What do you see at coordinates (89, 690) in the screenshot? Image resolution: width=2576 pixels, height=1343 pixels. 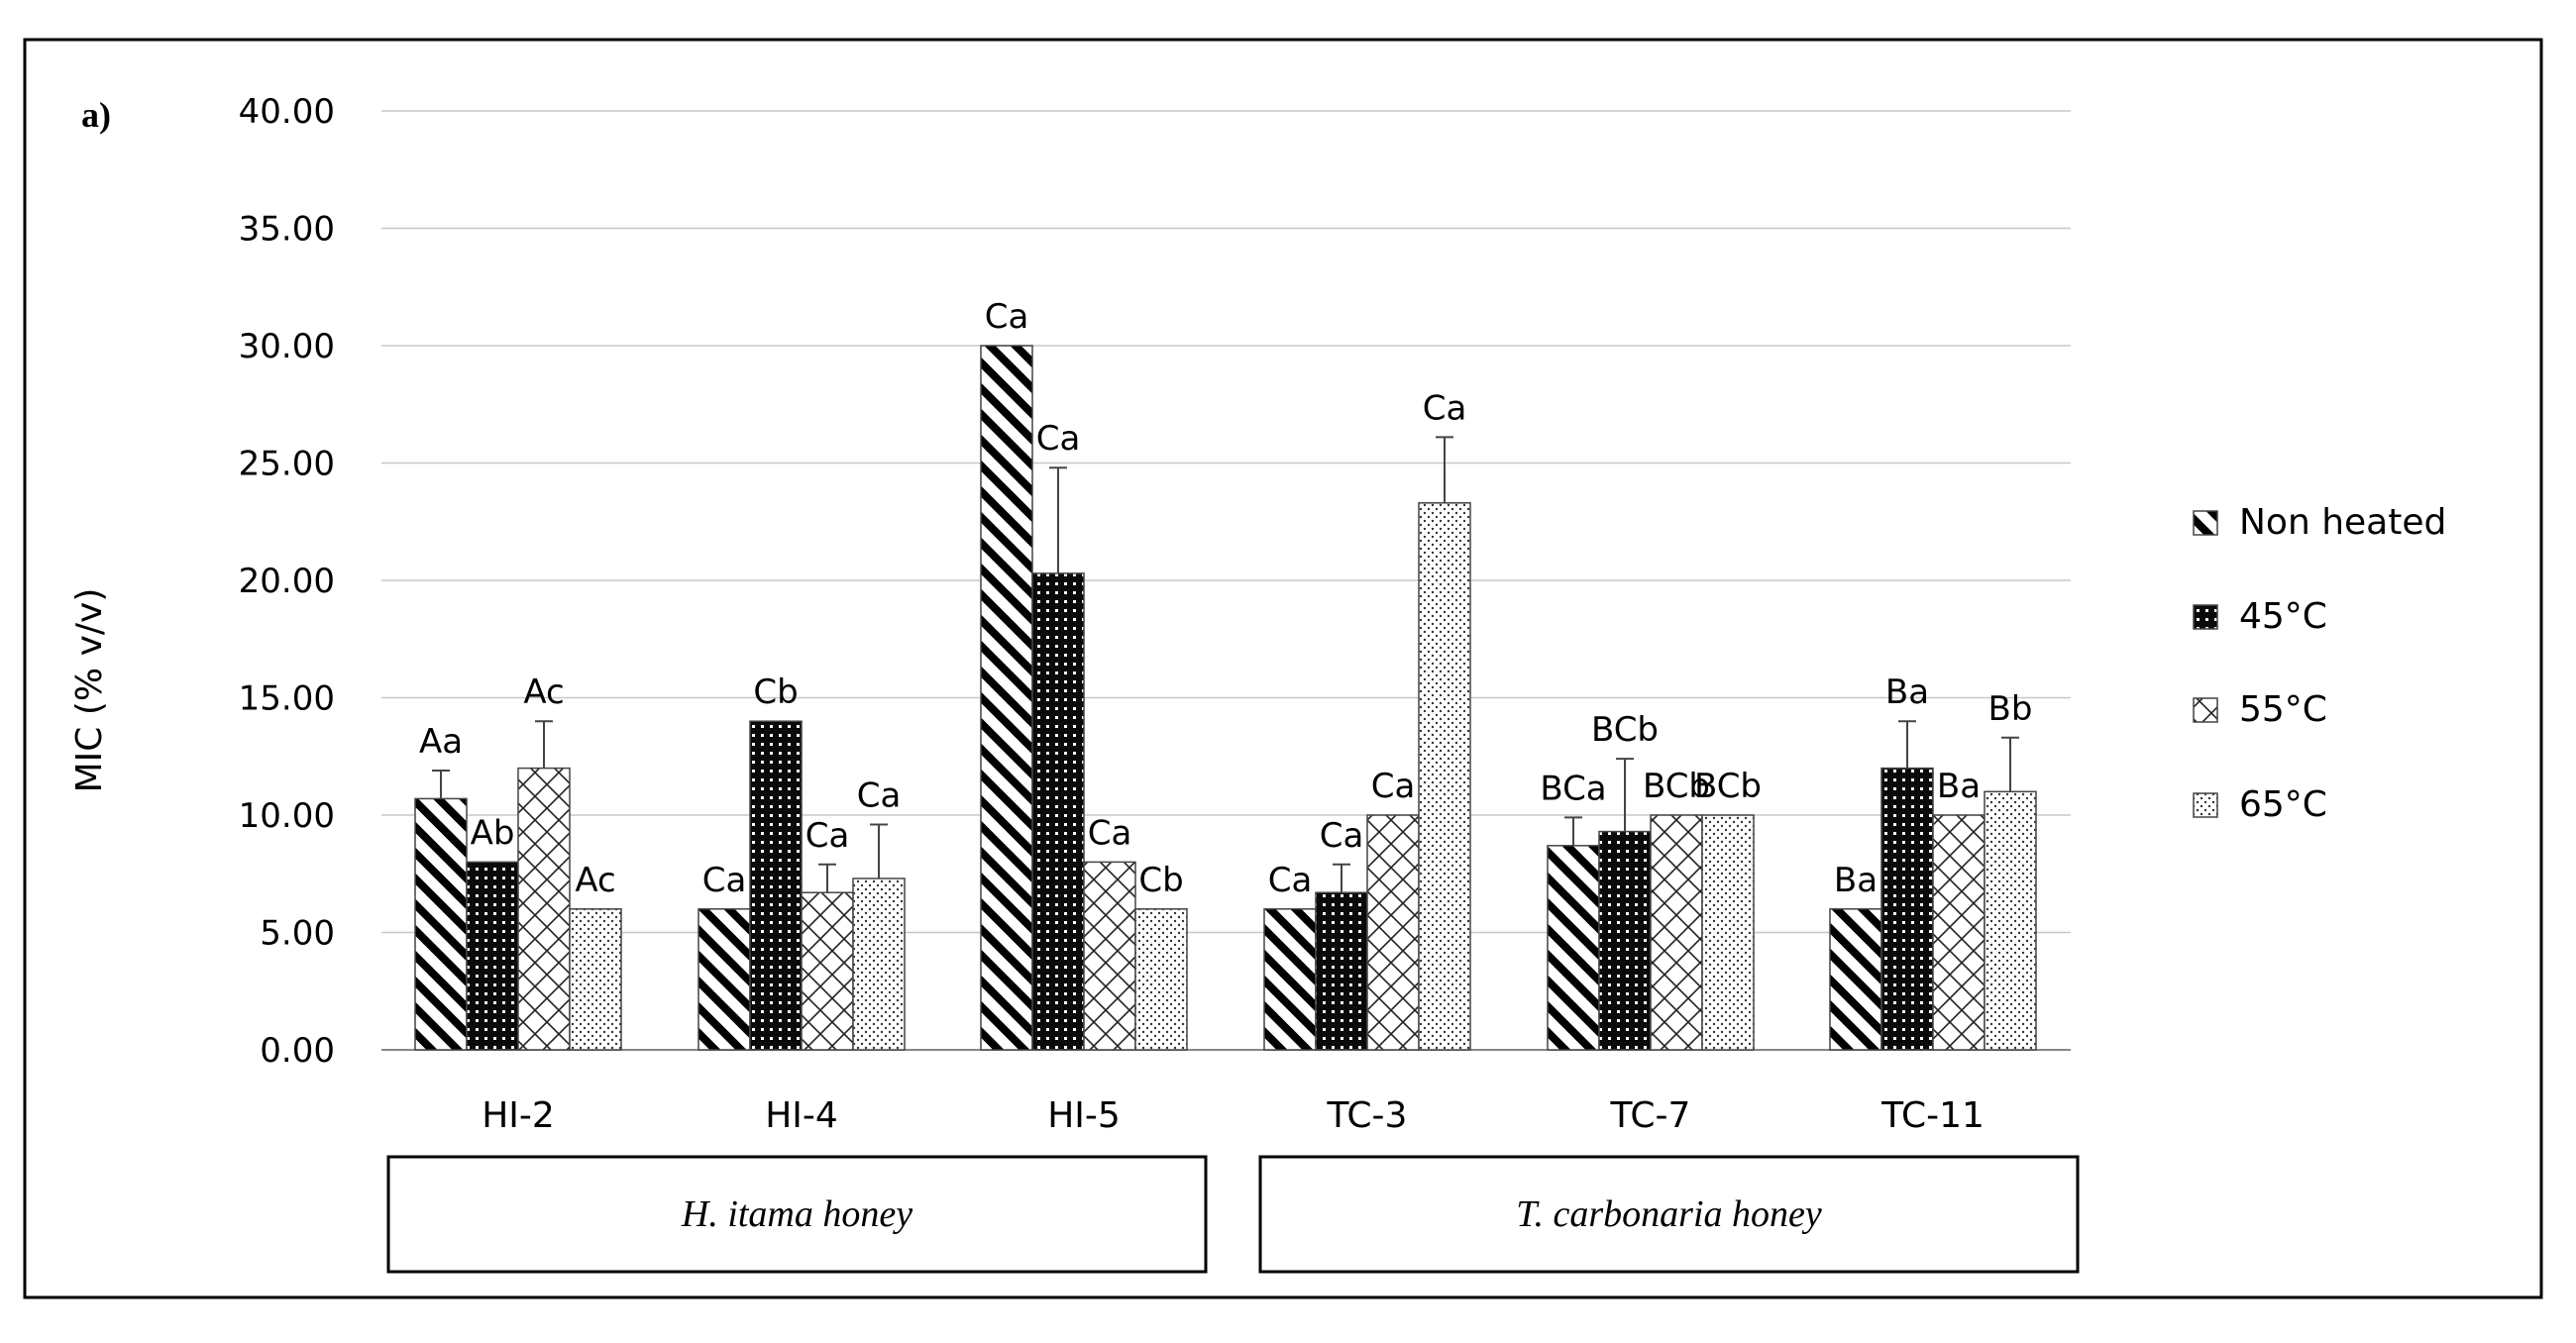 I see `y-axis-label: MIC (% v/v)` at bounding box center [89, 690].